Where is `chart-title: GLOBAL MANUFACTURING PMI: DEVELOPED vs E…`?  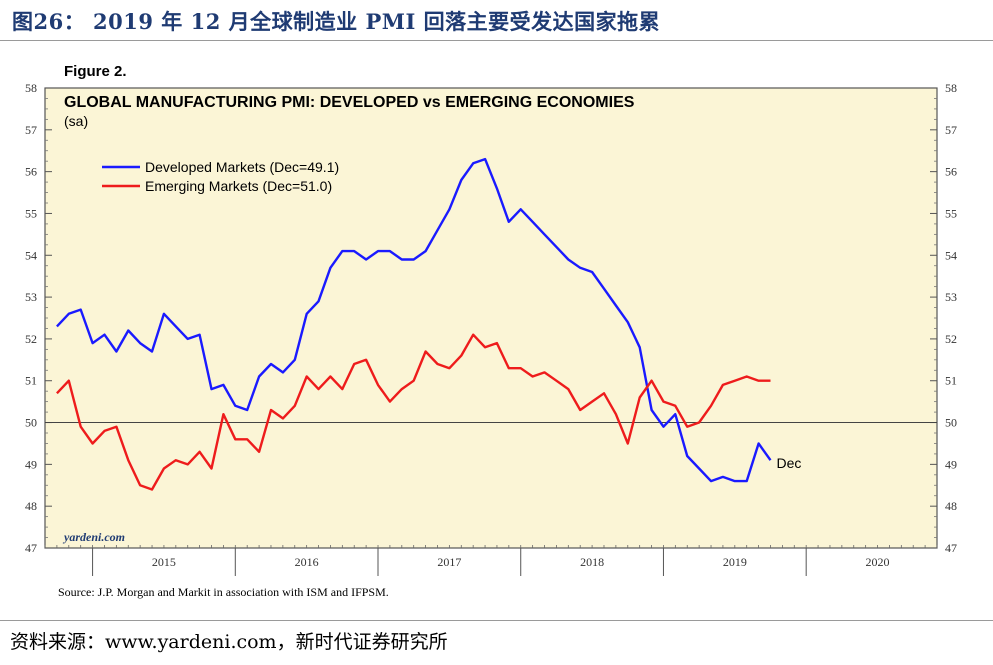 chart-title: GLOBAL MANUFACTURING PMI: DEVELOPED vs E… is located at coordinates (349, 102).